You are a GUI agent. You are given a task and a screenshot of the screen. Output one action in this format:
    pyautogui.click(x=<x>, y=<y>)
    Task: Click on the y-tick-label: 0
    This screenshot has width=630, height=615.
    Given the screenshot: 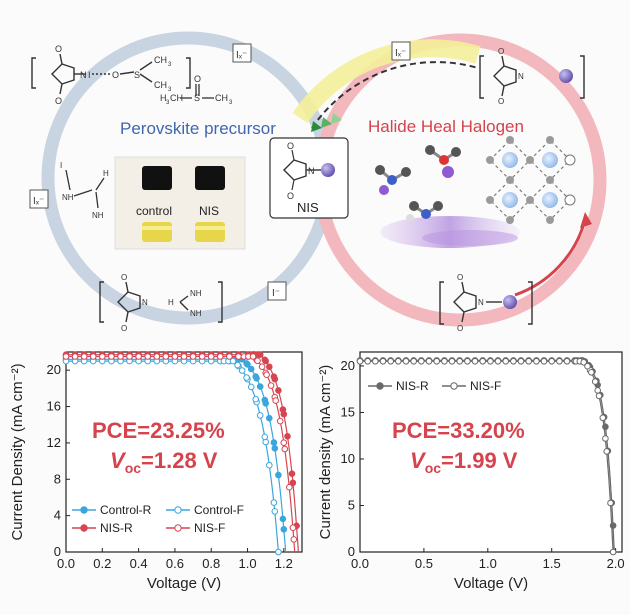 What is the action you would take?
    pyautogui.click(x=57, y=551)
    